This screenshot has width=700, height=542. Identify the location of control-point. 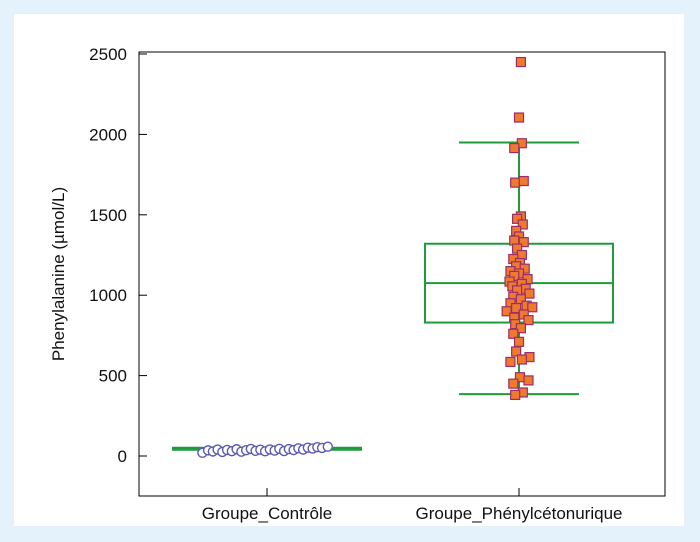
(327, 446).